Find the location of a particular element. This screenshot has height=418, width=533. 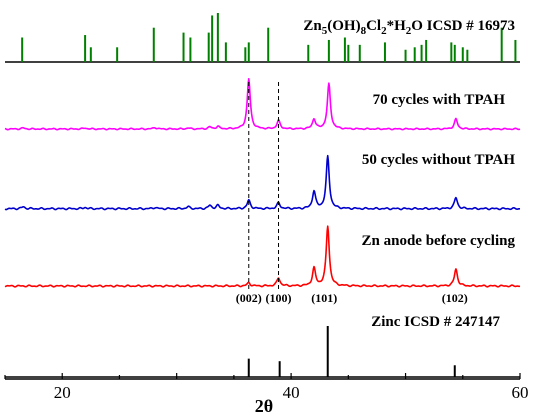

peak-index-labels: (002) (100) (101) (102) is located at coordinates (352, 298).